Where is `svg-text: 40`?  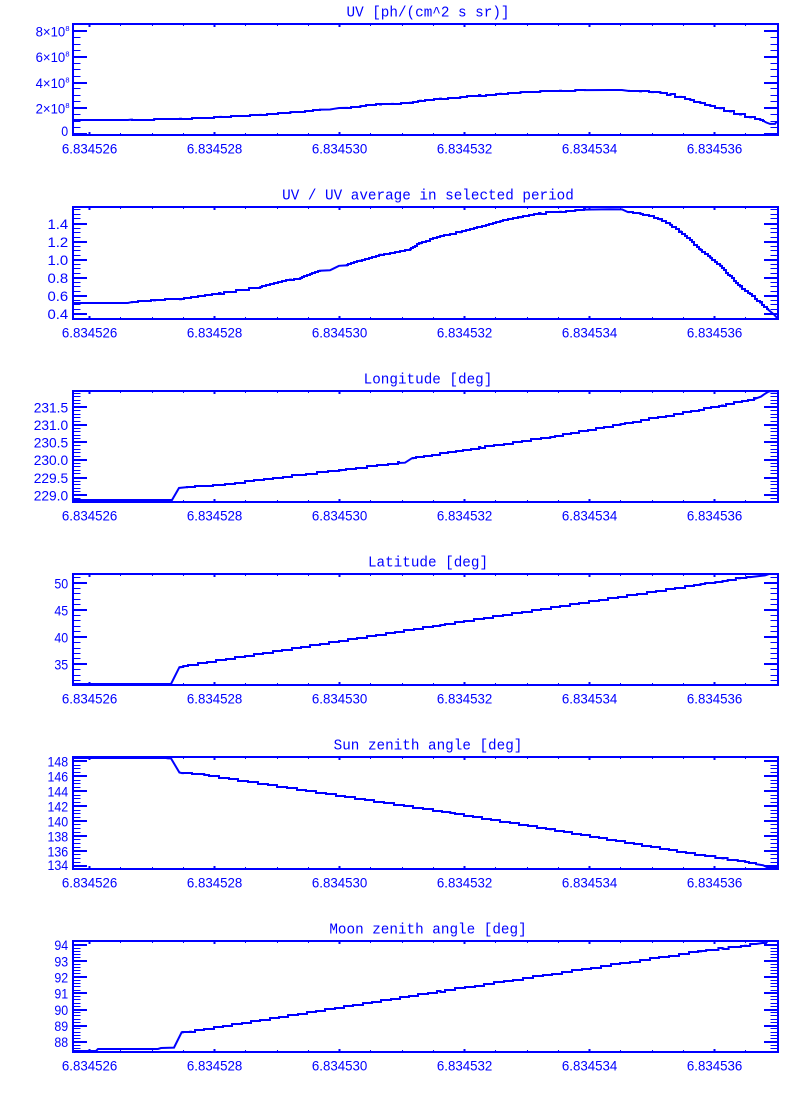 svg-text: 40 is located at coordinates (61, 638).